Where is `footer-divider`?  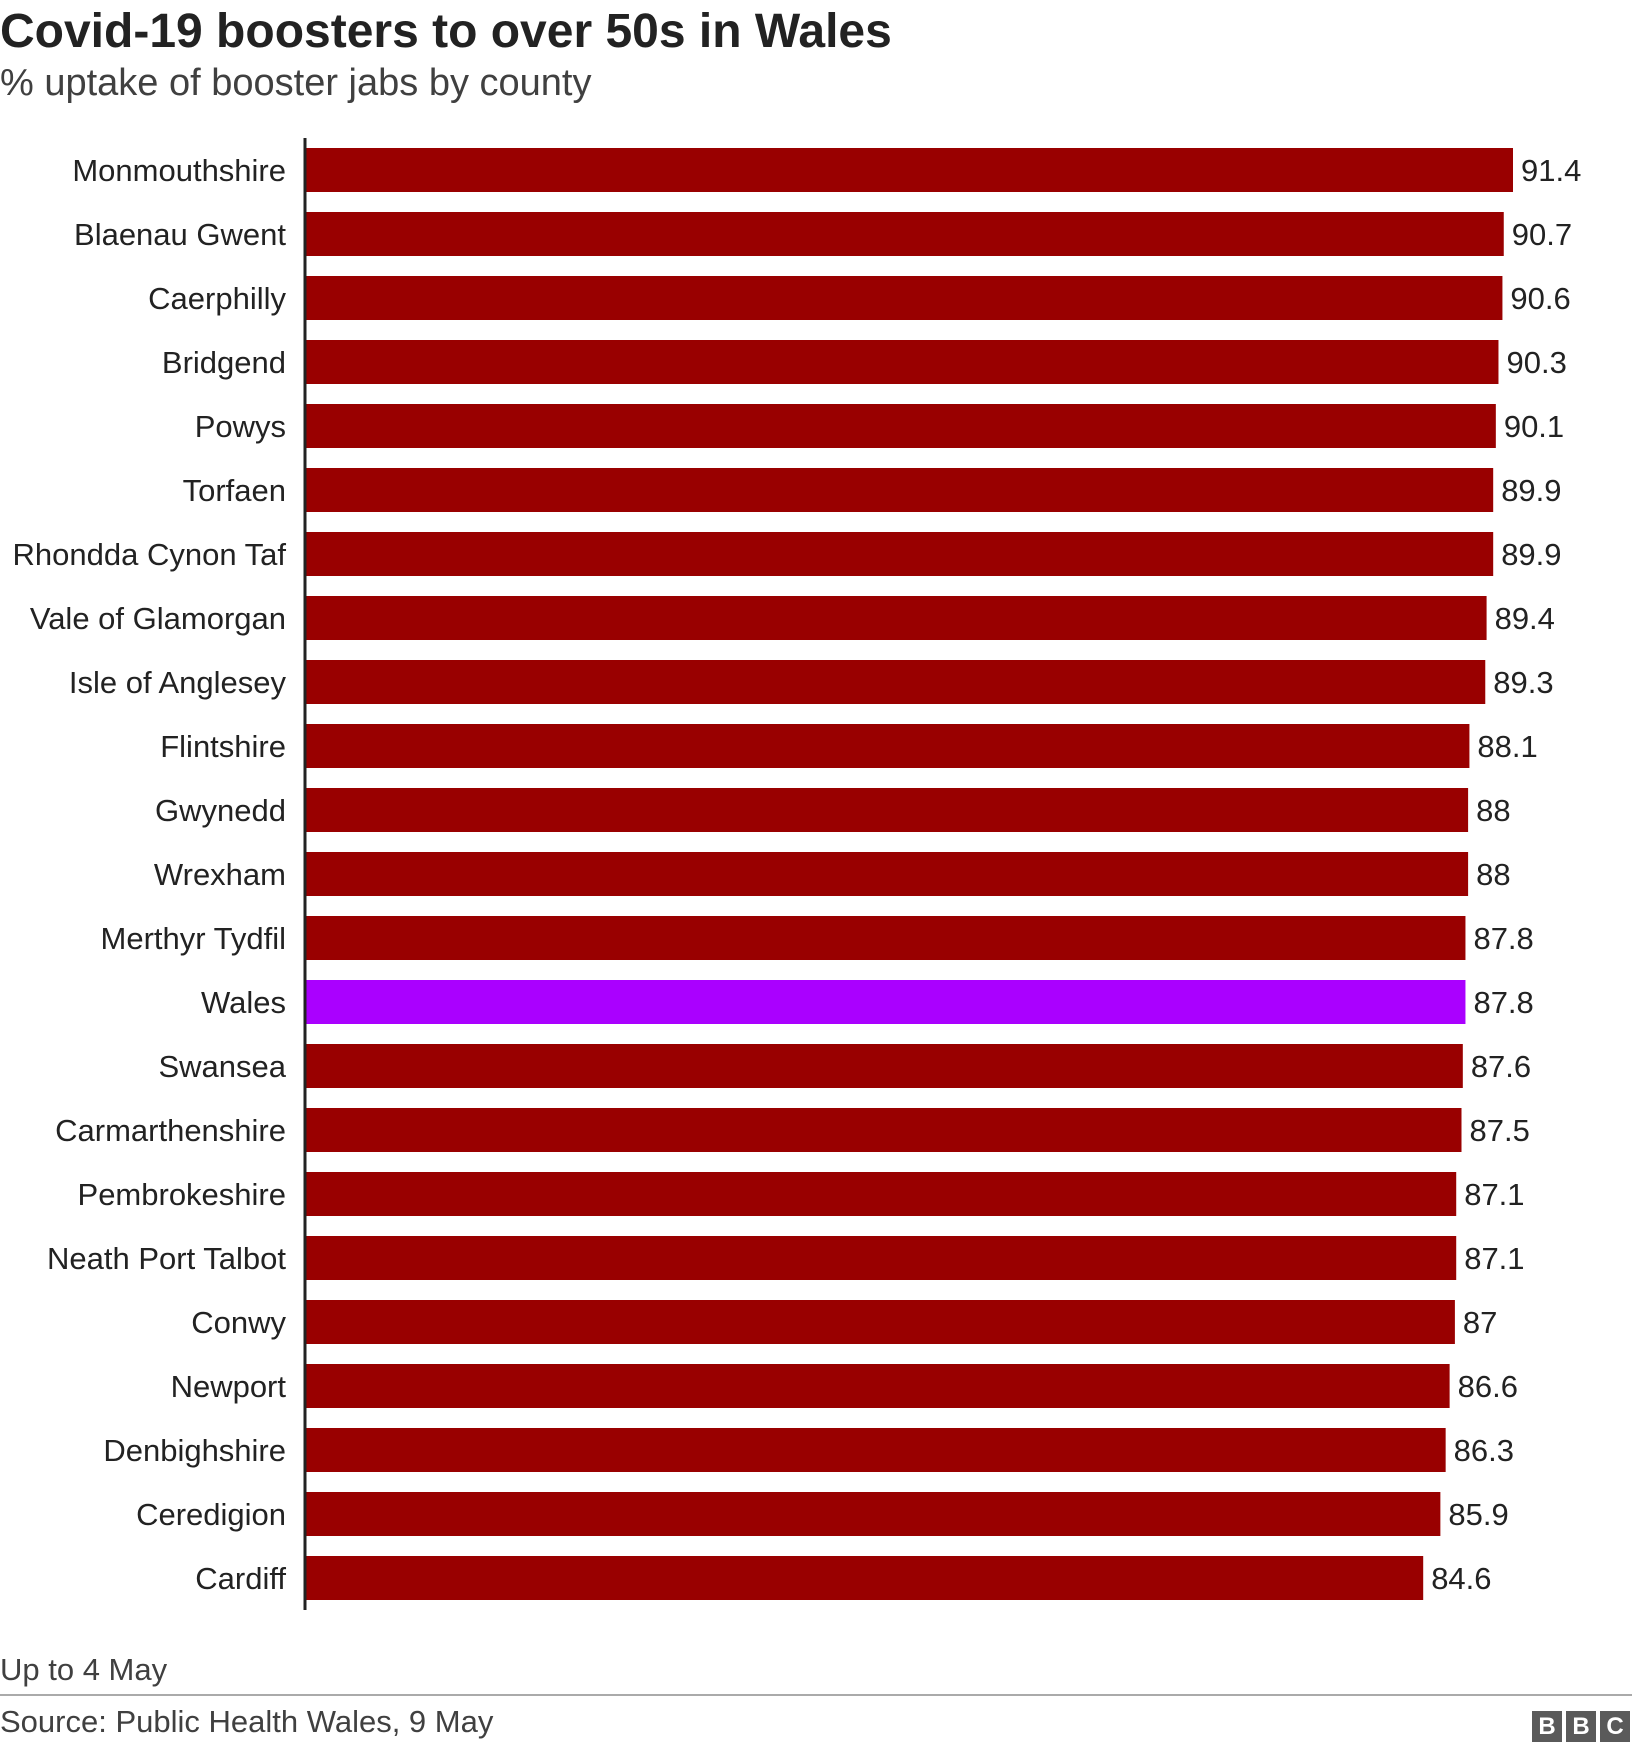
footer-divider is located at coordinates (816, 1695).